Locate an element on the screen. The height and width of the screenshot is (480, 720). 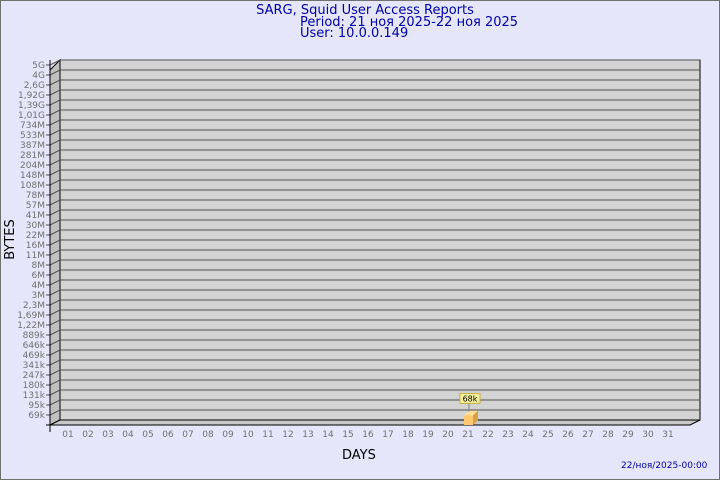
y-tick-label: 734M is located at coordinates (32, 126).